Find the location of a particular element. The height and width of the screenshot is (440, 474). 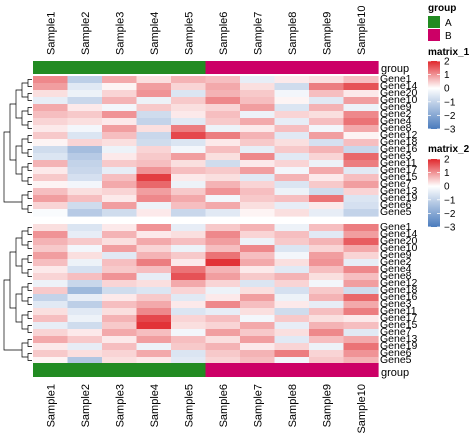

row-label-gene4: Gene4 is located at coordinates (396, 121).